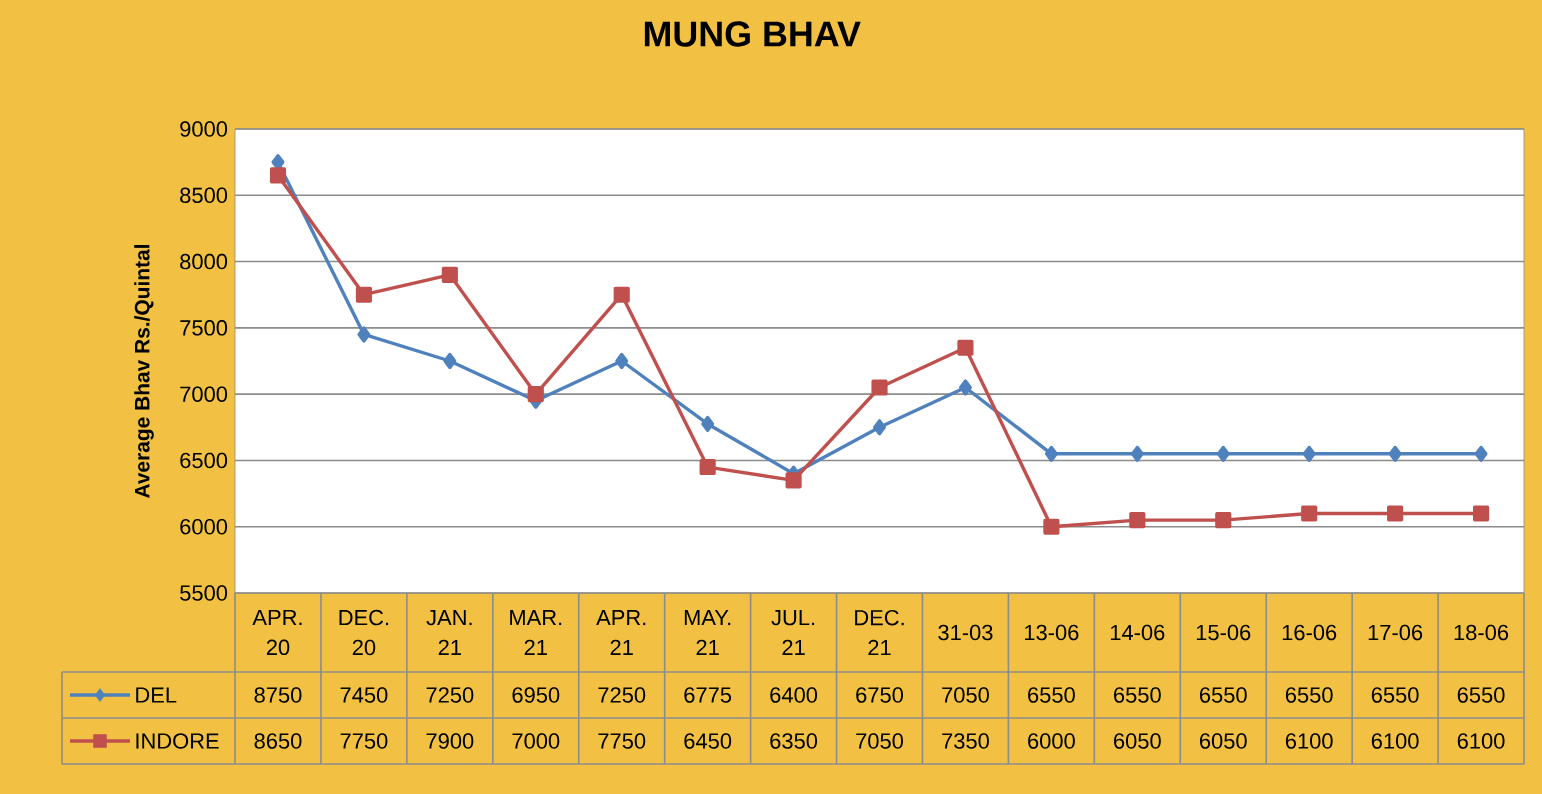 The height and width of the screenshot is (794, 1542). What do you see at coordinates (536, 695) in the screenshot?
I see `data-label: 6950` at bounding box center [536, 695].